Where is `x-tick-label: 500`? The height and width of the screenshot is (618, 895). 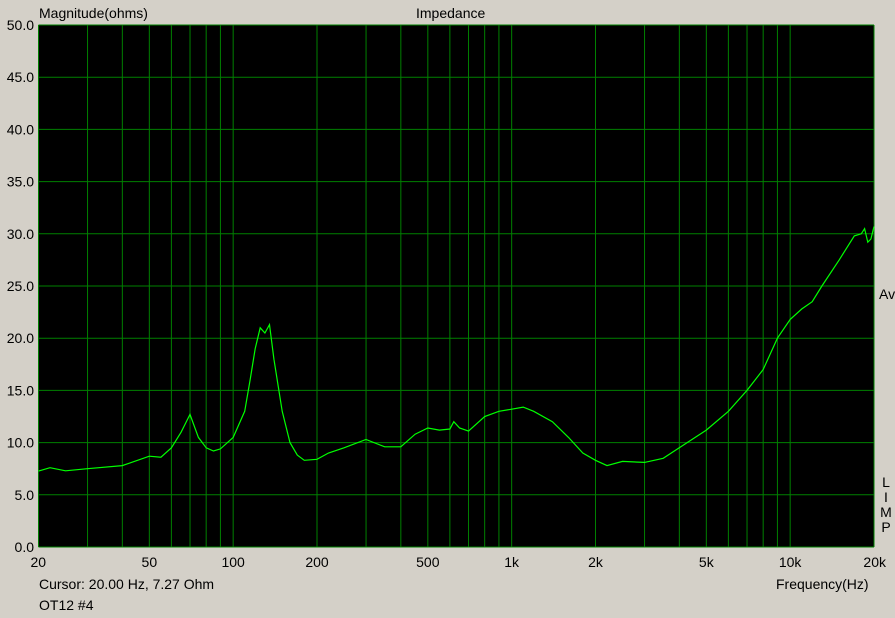 x-tick-label: 500 is located at coordinates (428, 562).